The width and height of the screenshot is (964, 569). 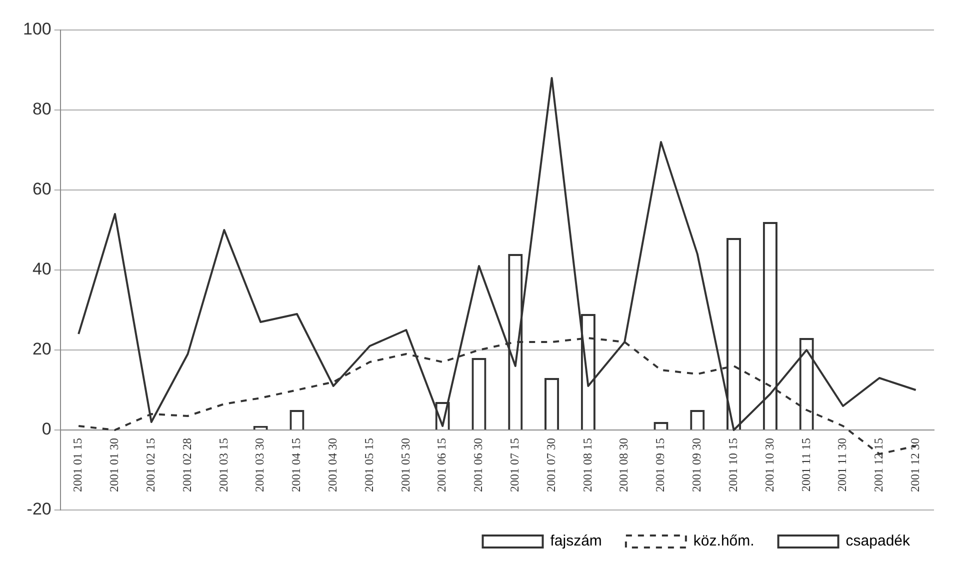 What do you see at coordinates (551, 465) in the screenshot?
I see `x-tick-label: 2001 07 30` at bounding box center [551, 465].